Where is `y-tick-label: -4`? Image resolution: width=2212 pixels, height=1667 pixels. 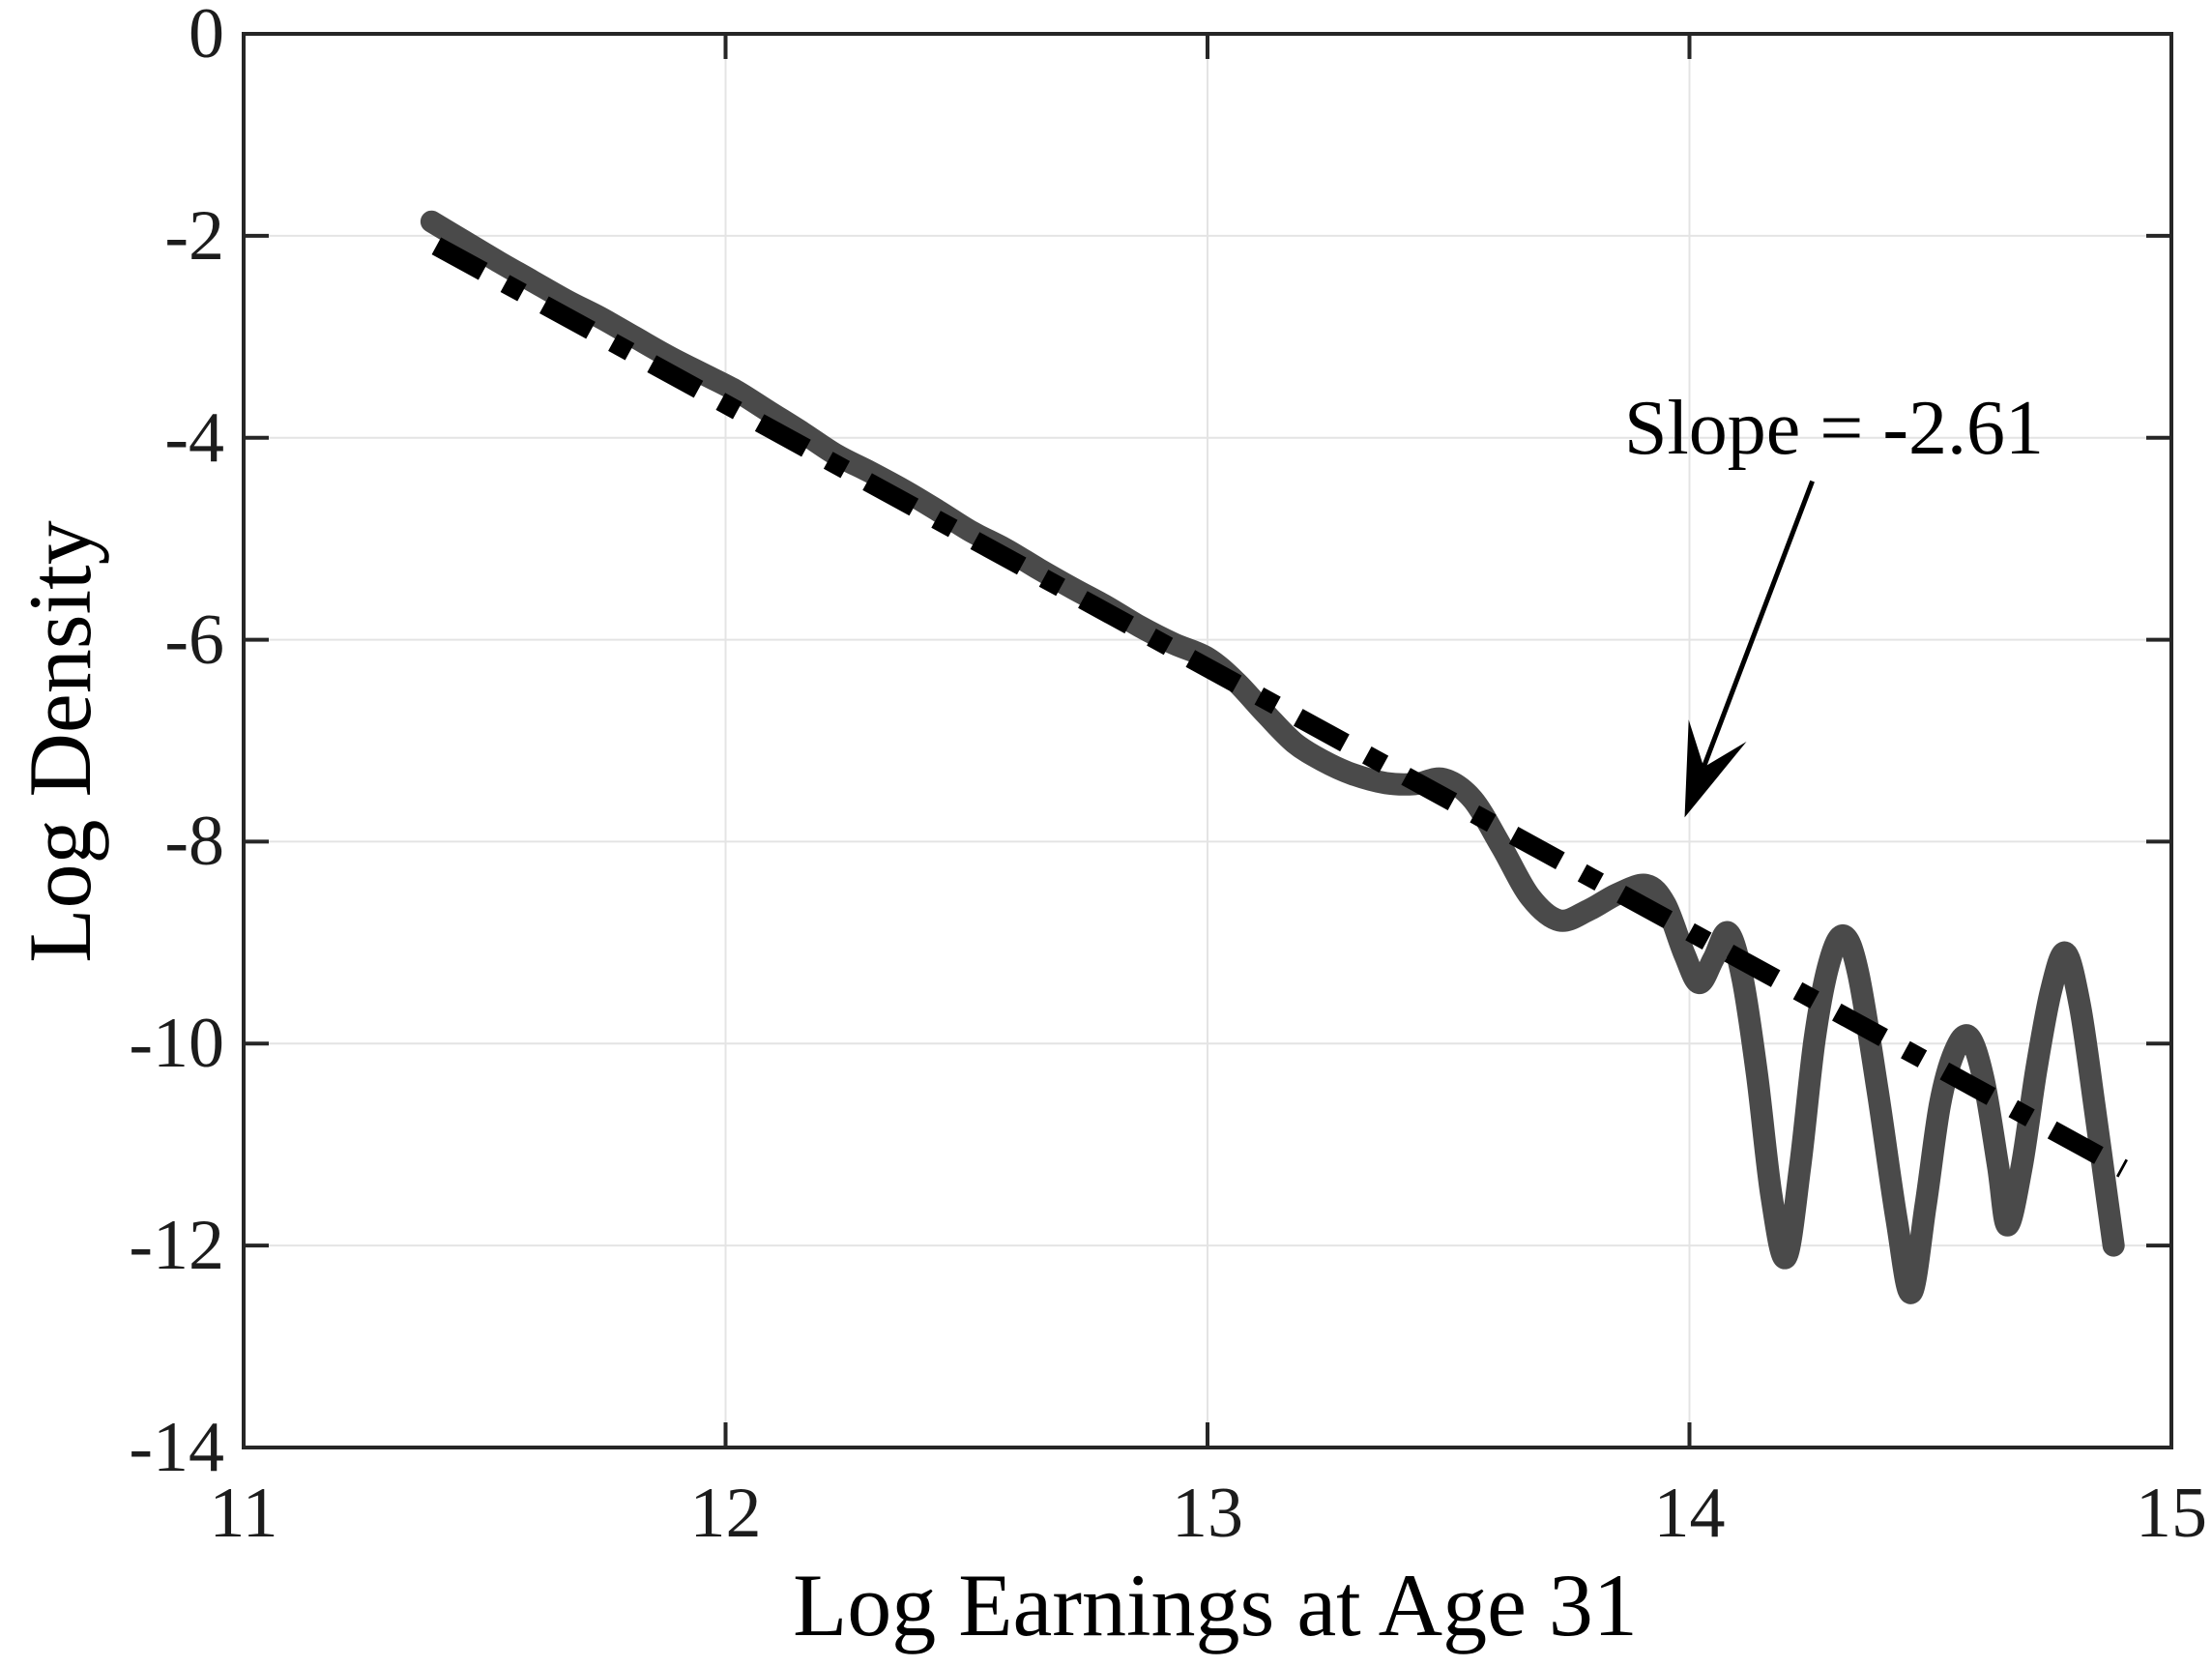 y-tick-label: -4 is located at coordinates (194, 437).